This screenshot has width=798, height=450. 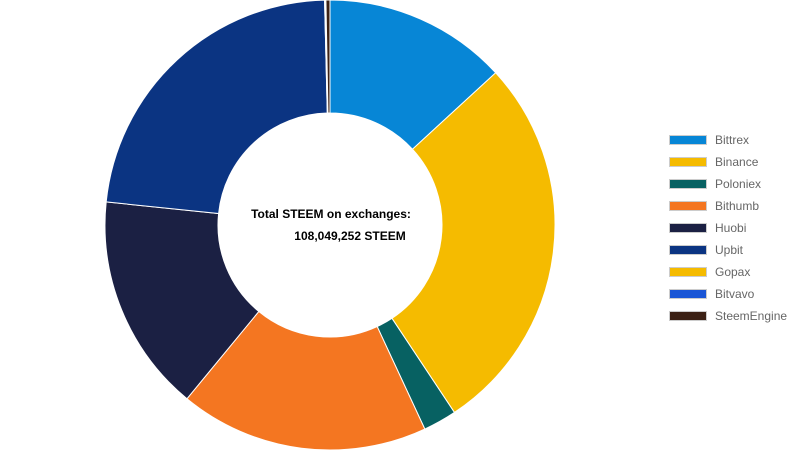 What do you see at coordinates (216, 107) in the screenshot?
I see `slice-upbit` at bounding box center [216, 107].